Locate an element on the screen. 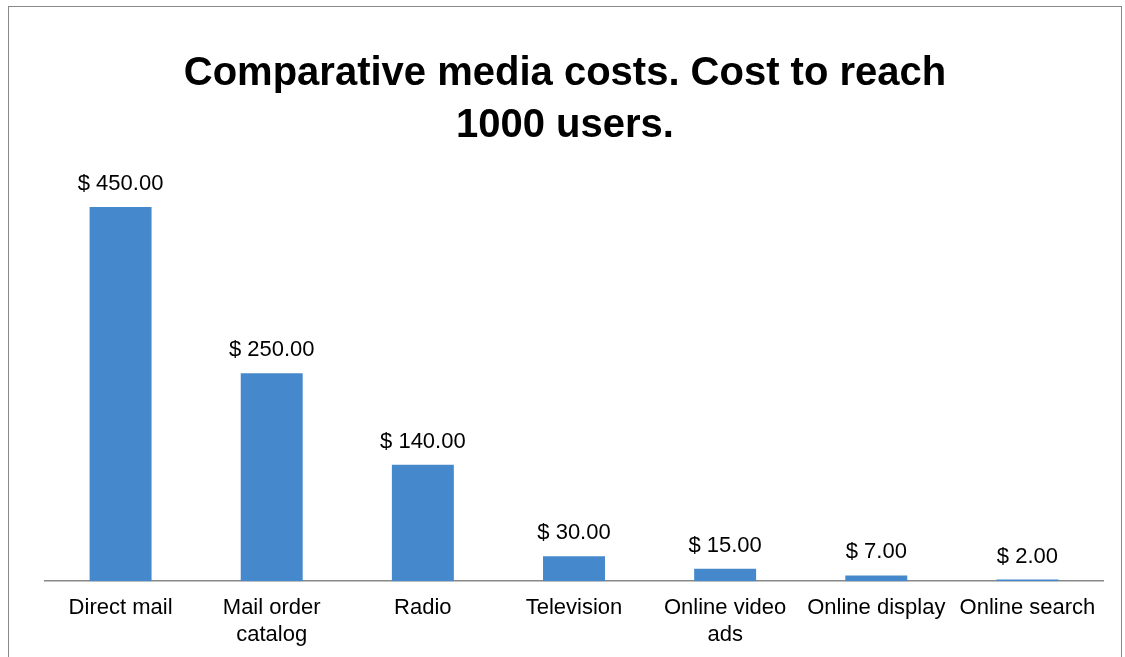 The width and height of the screenshot is (1125, 657). chart-title: Comparative media costs. Cost to reach 1000 users. is located at coordinates (565, 97).